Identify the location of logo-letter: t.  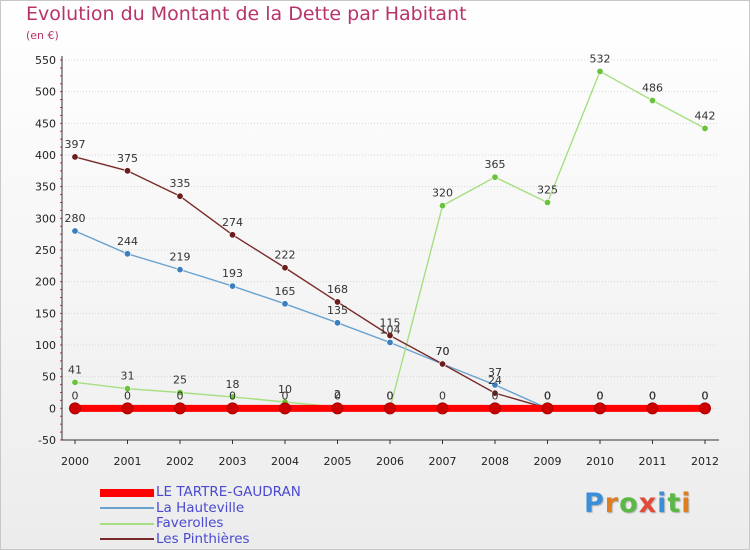
(674, 503).